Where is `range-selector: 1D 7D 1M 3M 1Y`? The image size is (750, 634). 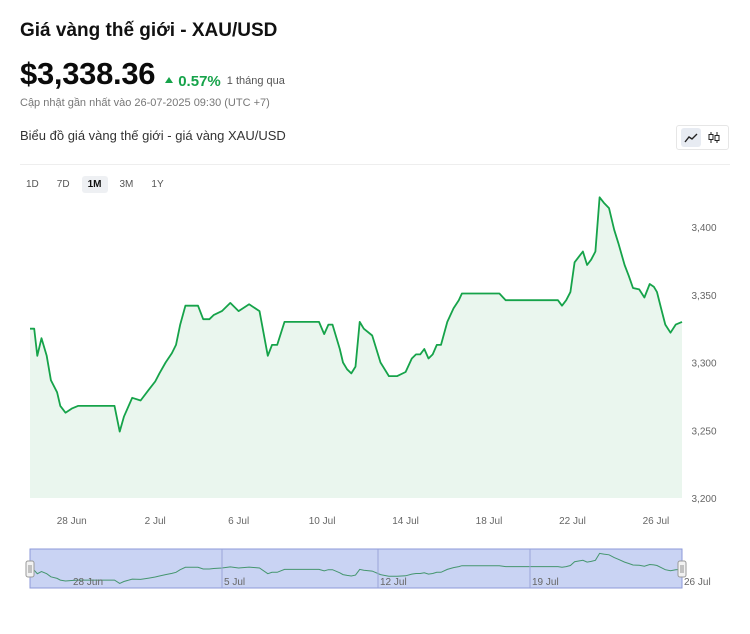 range-selector: 1D 7D 1M 3M 1Y is located at coordinates (98, 184).